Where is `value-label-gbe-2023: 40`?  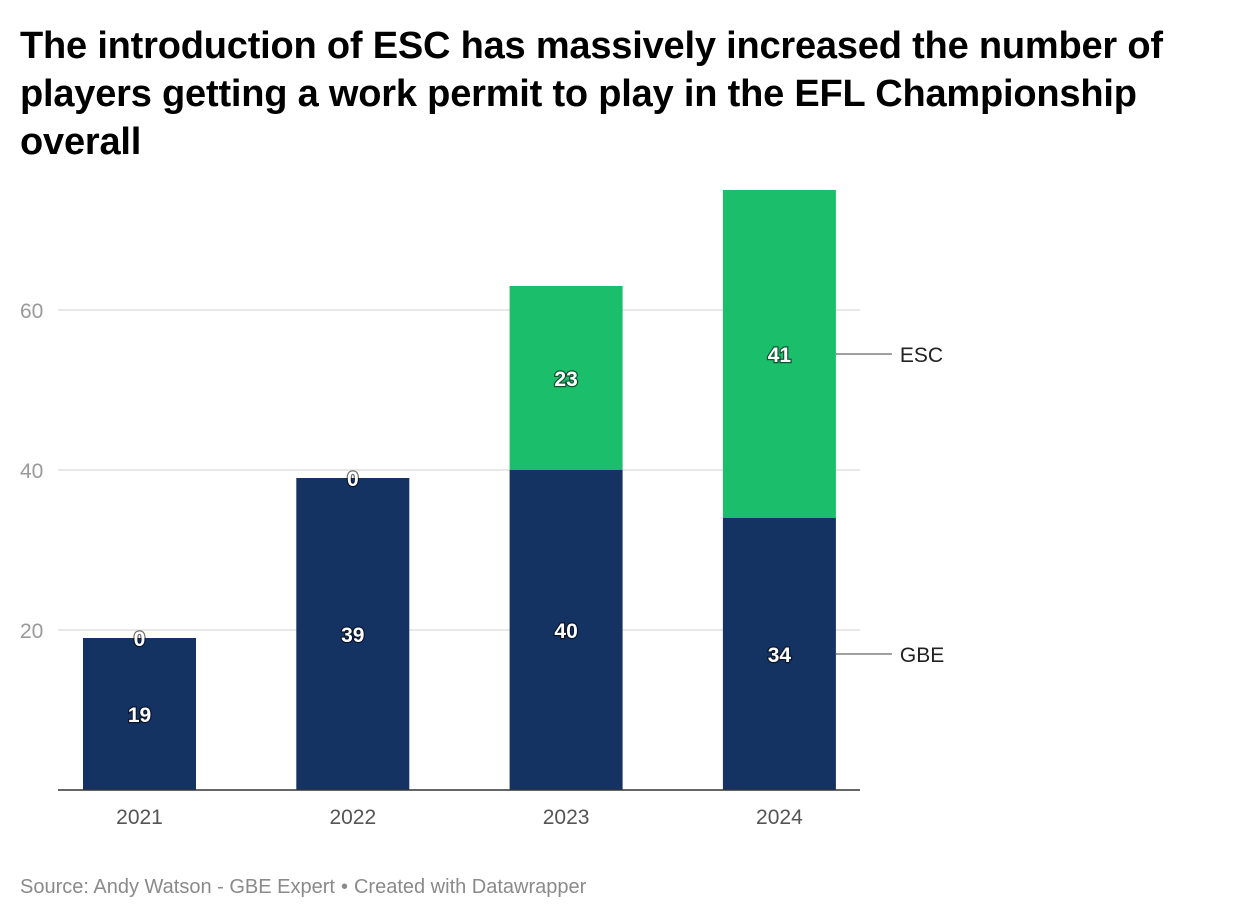 value-label-gbe-2023: 40 is located at coordinates (565, 631).